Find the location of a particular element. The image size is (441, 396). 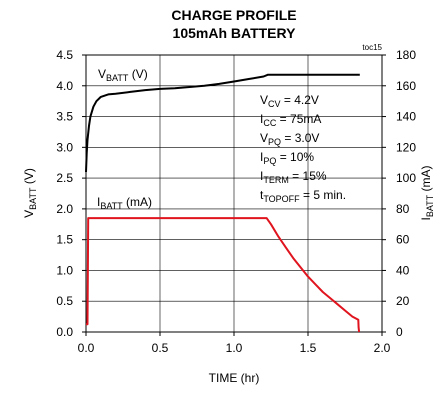

parameter-ipq: IPQ = 10% is located at coordinates (287, 158).